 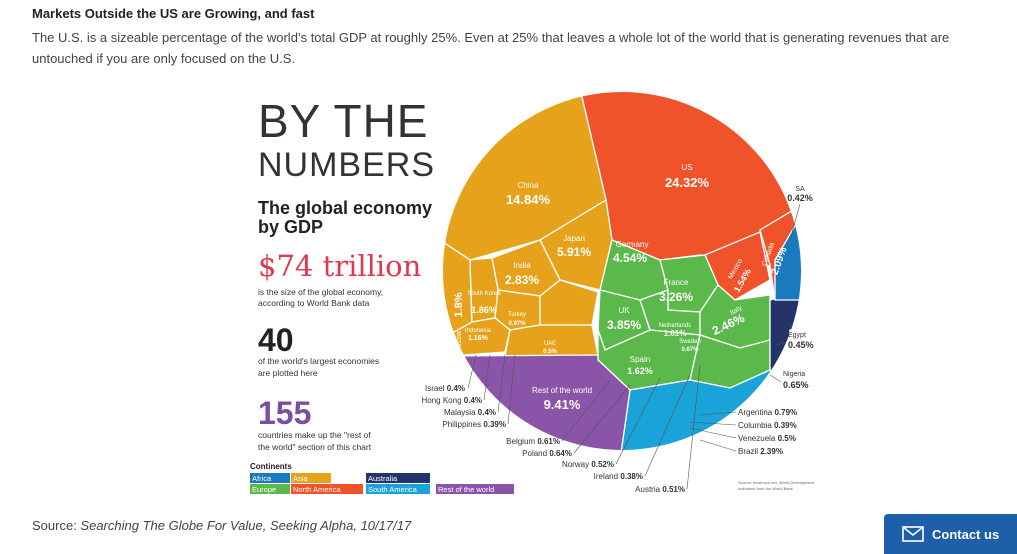 What do you see at coordinates (913, 534) in the screenshot?
I see `envelope-icon` at bounding box center [913, 534].